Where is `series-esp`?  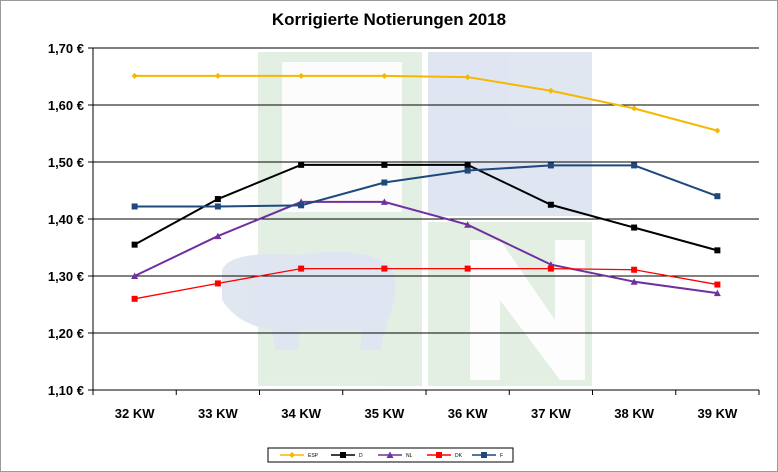 series-esp is located at coordinates (426, 103).